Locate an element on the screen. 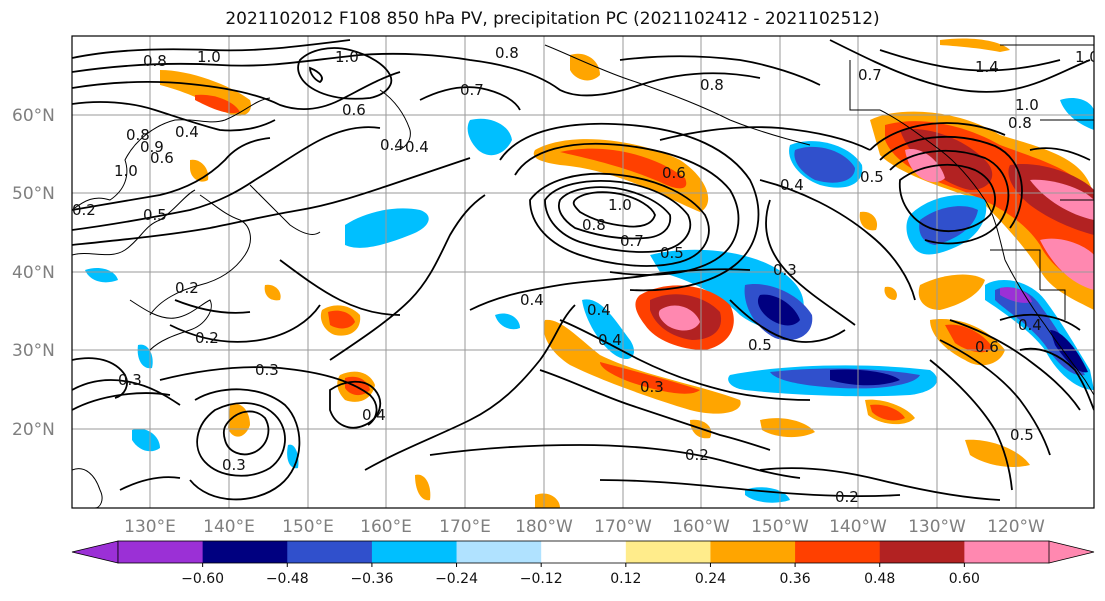 This screenshot has width=1105, height=601. colorbar is located at coordinates (583, 552).